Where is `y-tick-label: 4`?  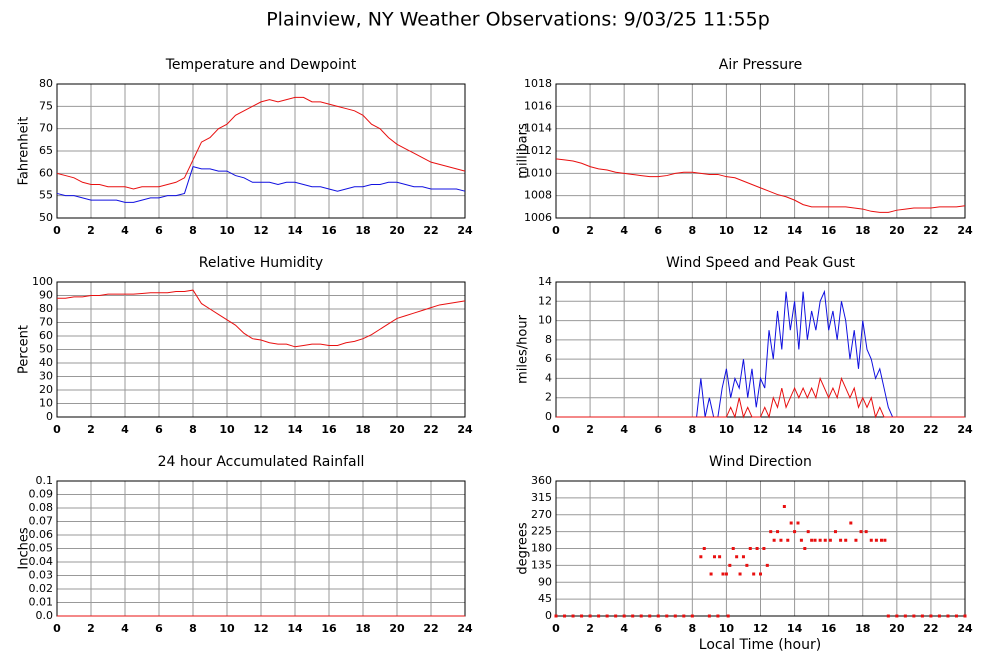 y-tick-label: 4 is located at coordinates (548, 377).